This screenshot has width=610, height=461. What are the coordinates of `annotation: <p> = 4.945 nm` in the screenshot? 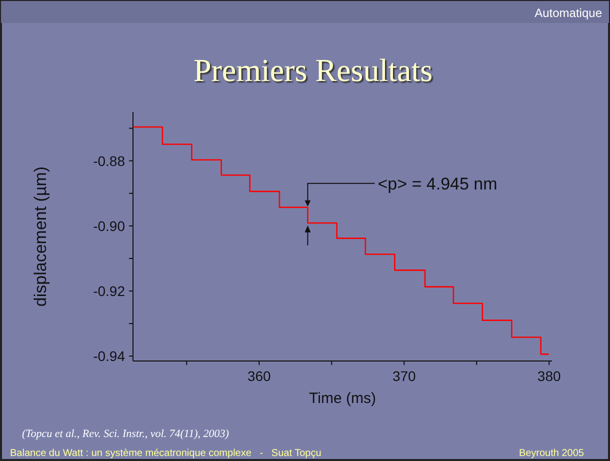 It's located at (438, 184).